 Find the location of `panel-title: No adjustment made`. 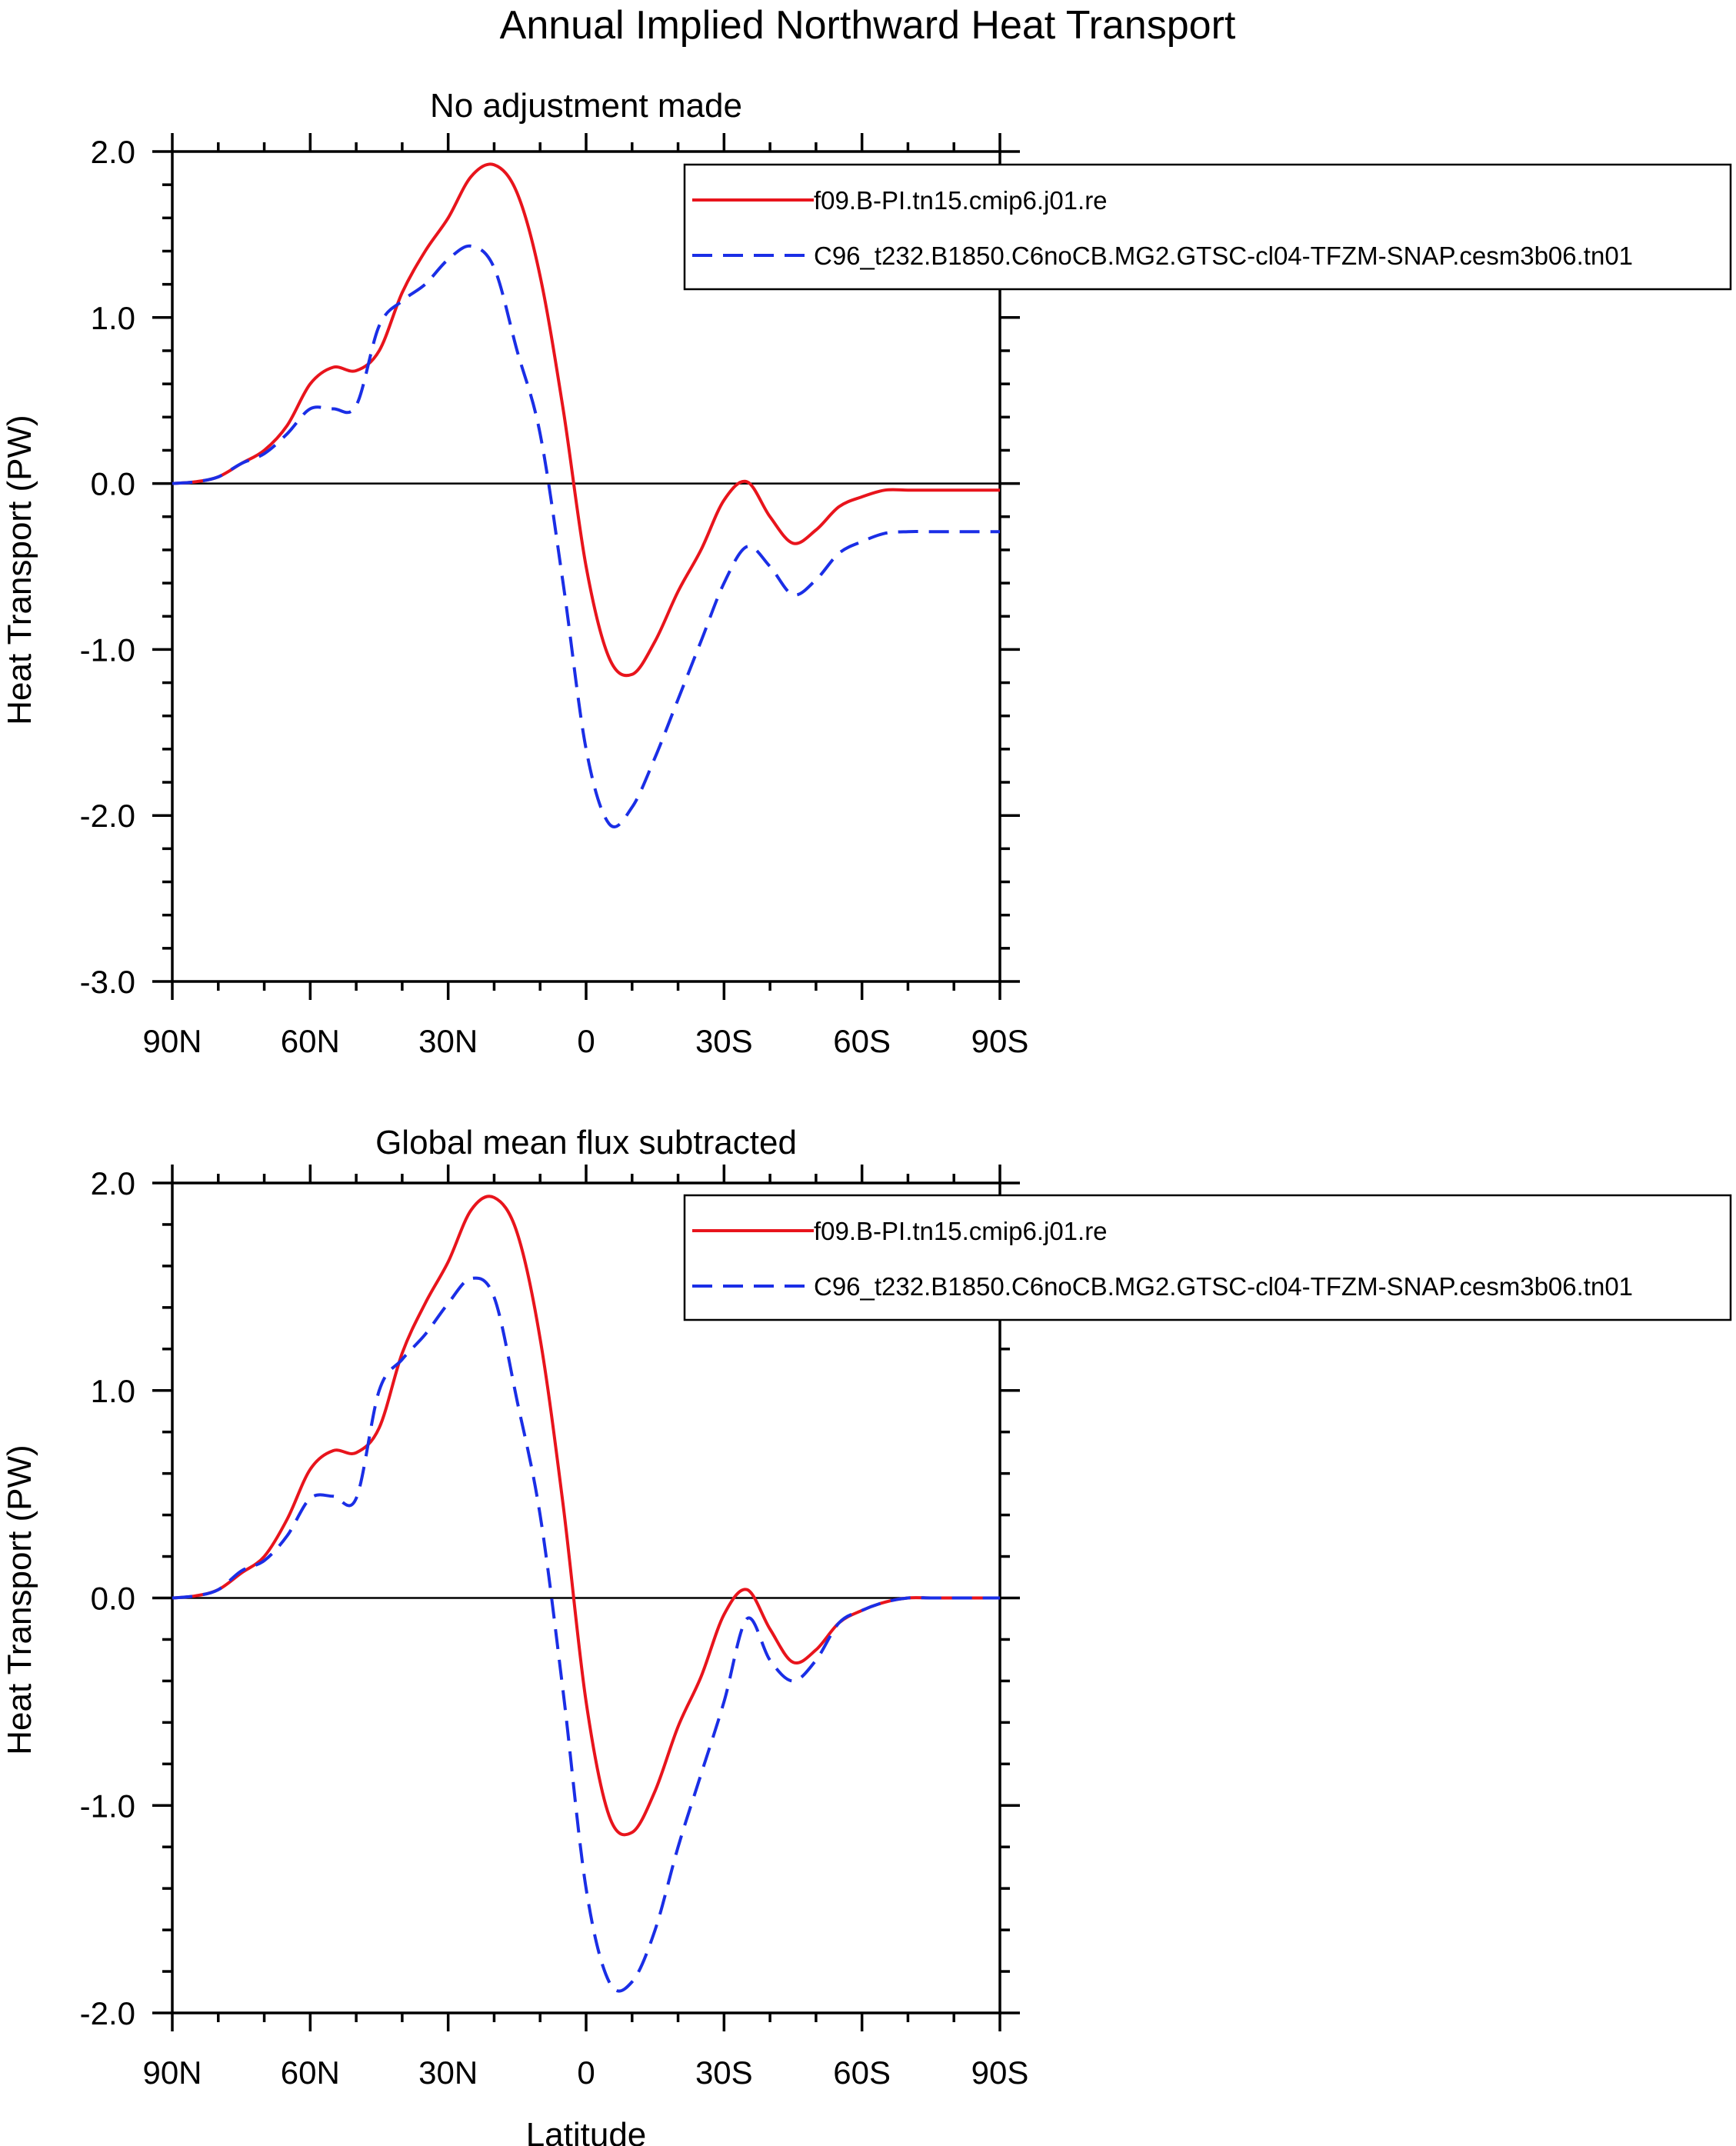

panel-title: No adjustment made is located at coordinates (586, 106).